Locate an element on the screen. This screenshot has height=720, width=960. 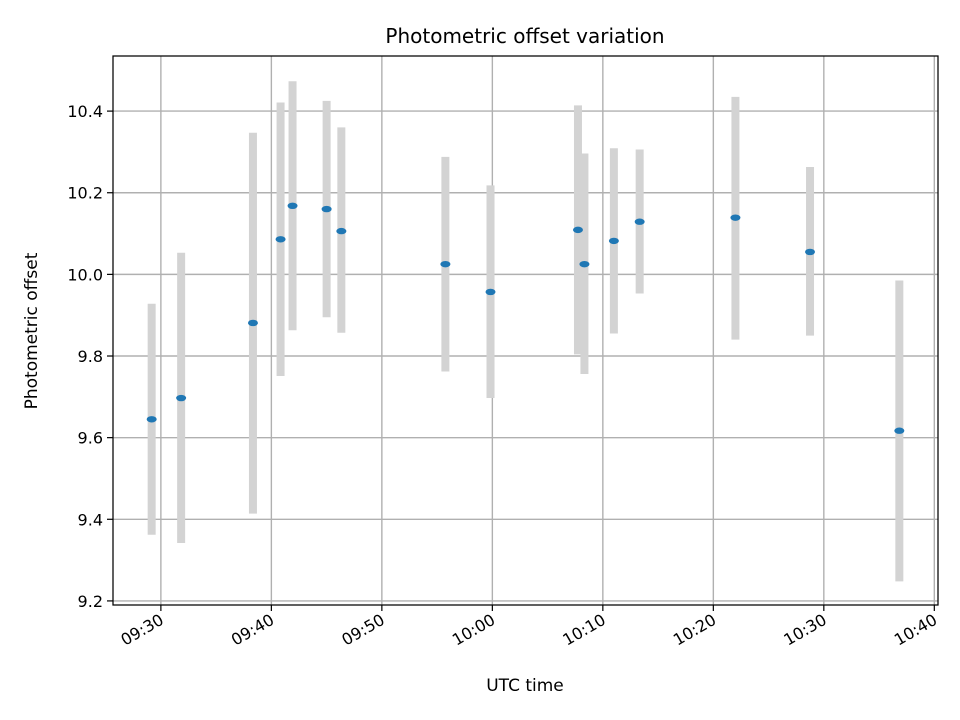
y-tick-label: 9.6 is located at coordinates (90, 438).